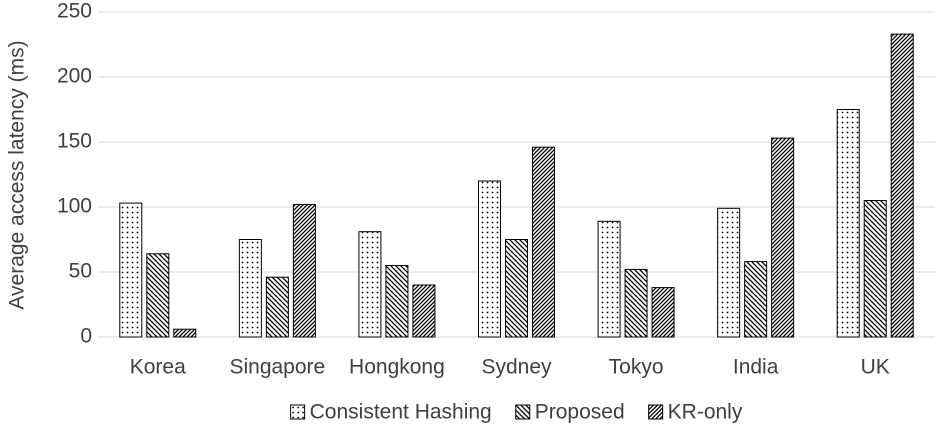  Describe the element at coordinates (277, 367) in the screenshot. I see `x-tick-label: Singapore` at that location.